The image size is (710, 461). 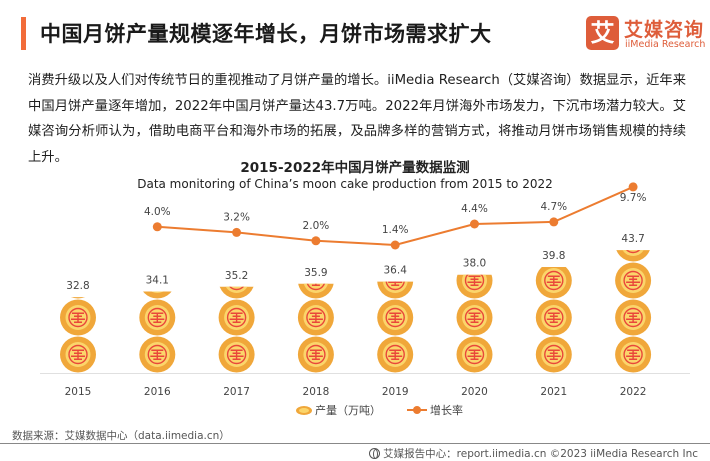 I want to click on iimedia-logo: 艾 艾媒咨询 iiMedia Research, so click(x=646, y=34).